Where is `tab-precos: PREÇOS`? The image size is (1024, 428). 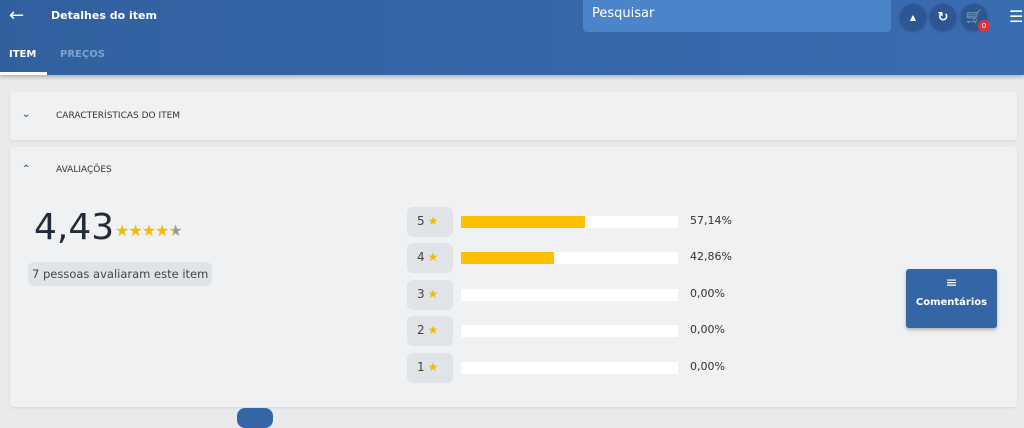
tab-precos: PREÇOS is located at coordinates (82, 54).